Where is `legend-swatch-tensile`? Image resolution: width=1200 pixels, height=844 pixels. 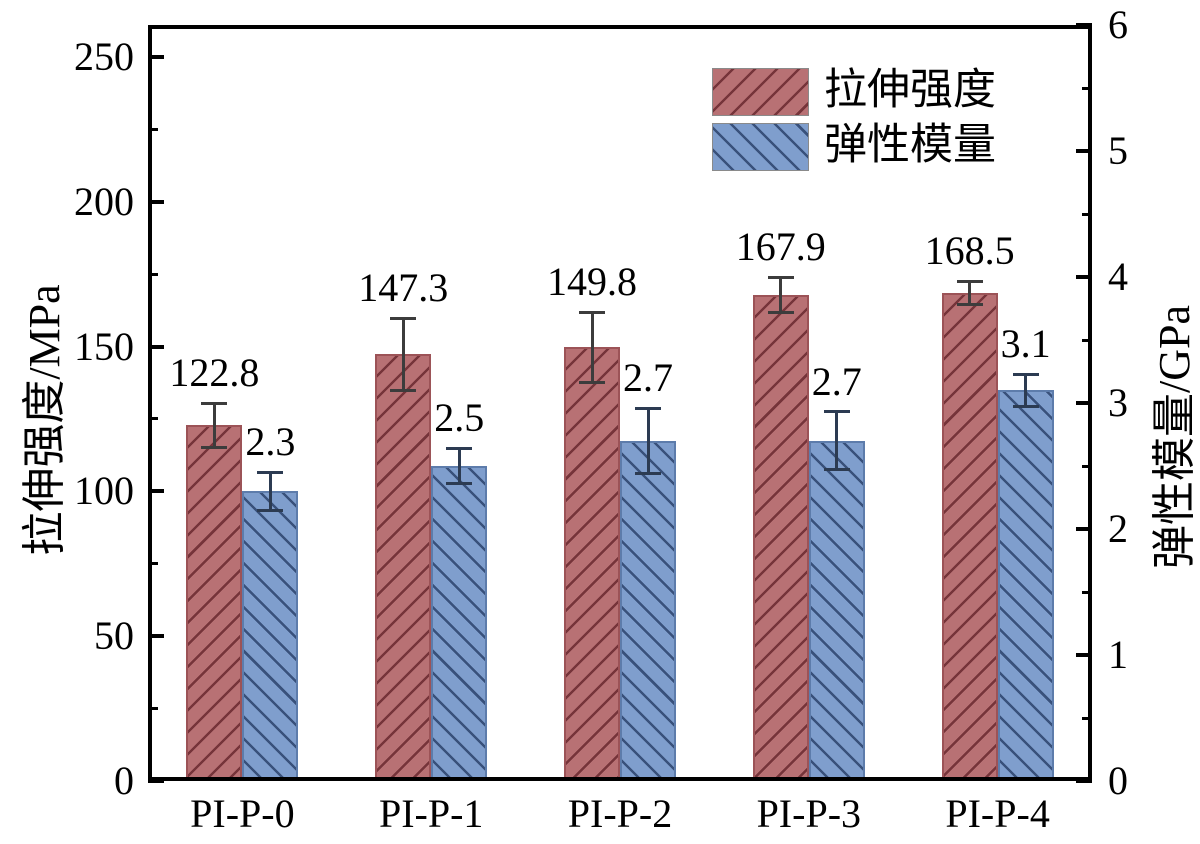 legend-swatch-tensile is located at coordinates (760, 92).